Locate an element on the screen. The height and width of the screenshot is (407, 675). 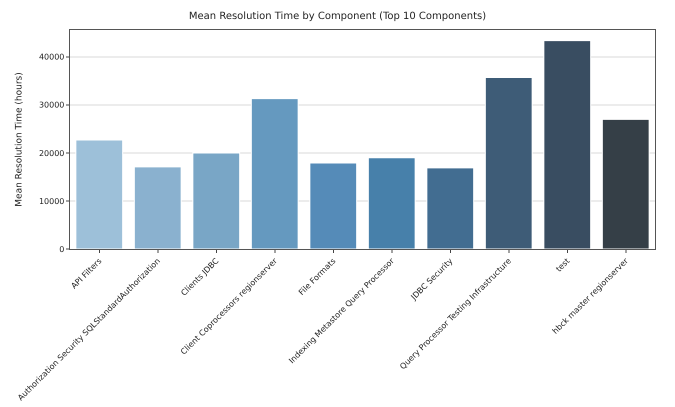
y-tick-label: 30000 is located at coordinates (51, 105).